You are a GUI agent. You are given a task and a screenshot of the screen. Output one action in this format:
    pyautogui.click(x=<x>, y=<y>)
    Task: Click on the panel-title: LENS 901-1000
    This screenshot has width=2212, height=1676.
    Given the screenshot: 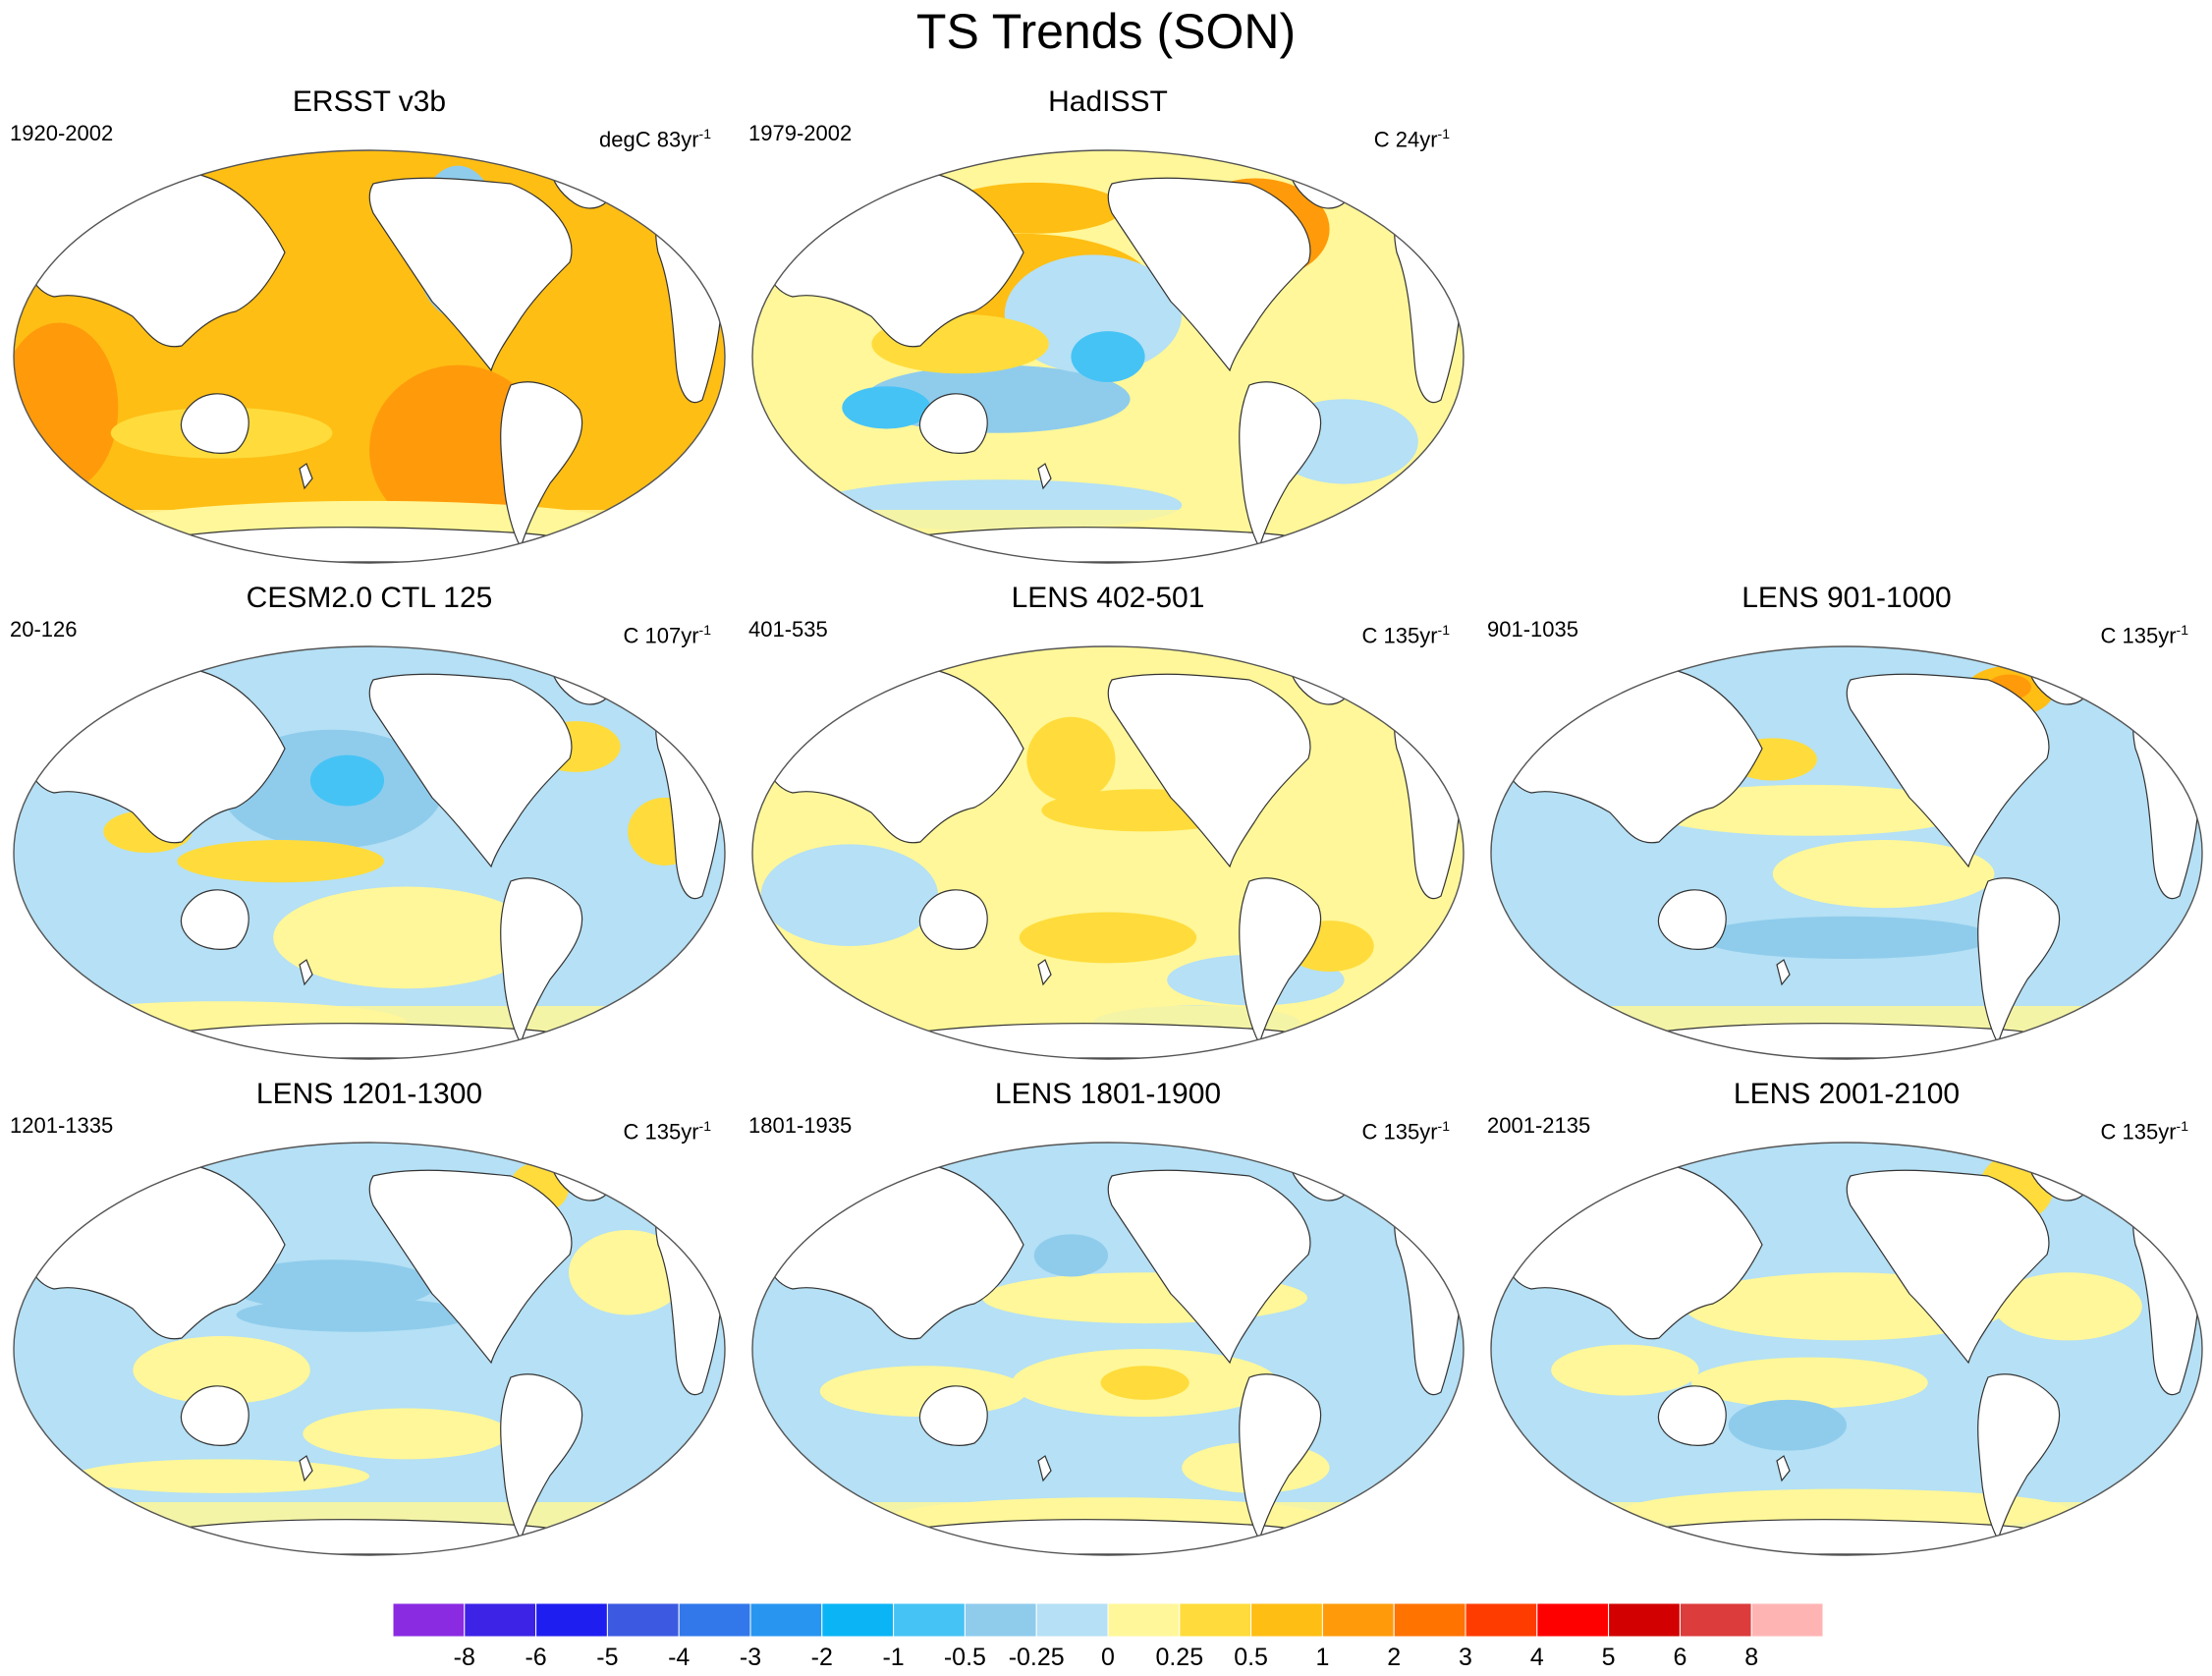 What is the action you would take?
    pyautogui.click(x=1847, y=598)
    